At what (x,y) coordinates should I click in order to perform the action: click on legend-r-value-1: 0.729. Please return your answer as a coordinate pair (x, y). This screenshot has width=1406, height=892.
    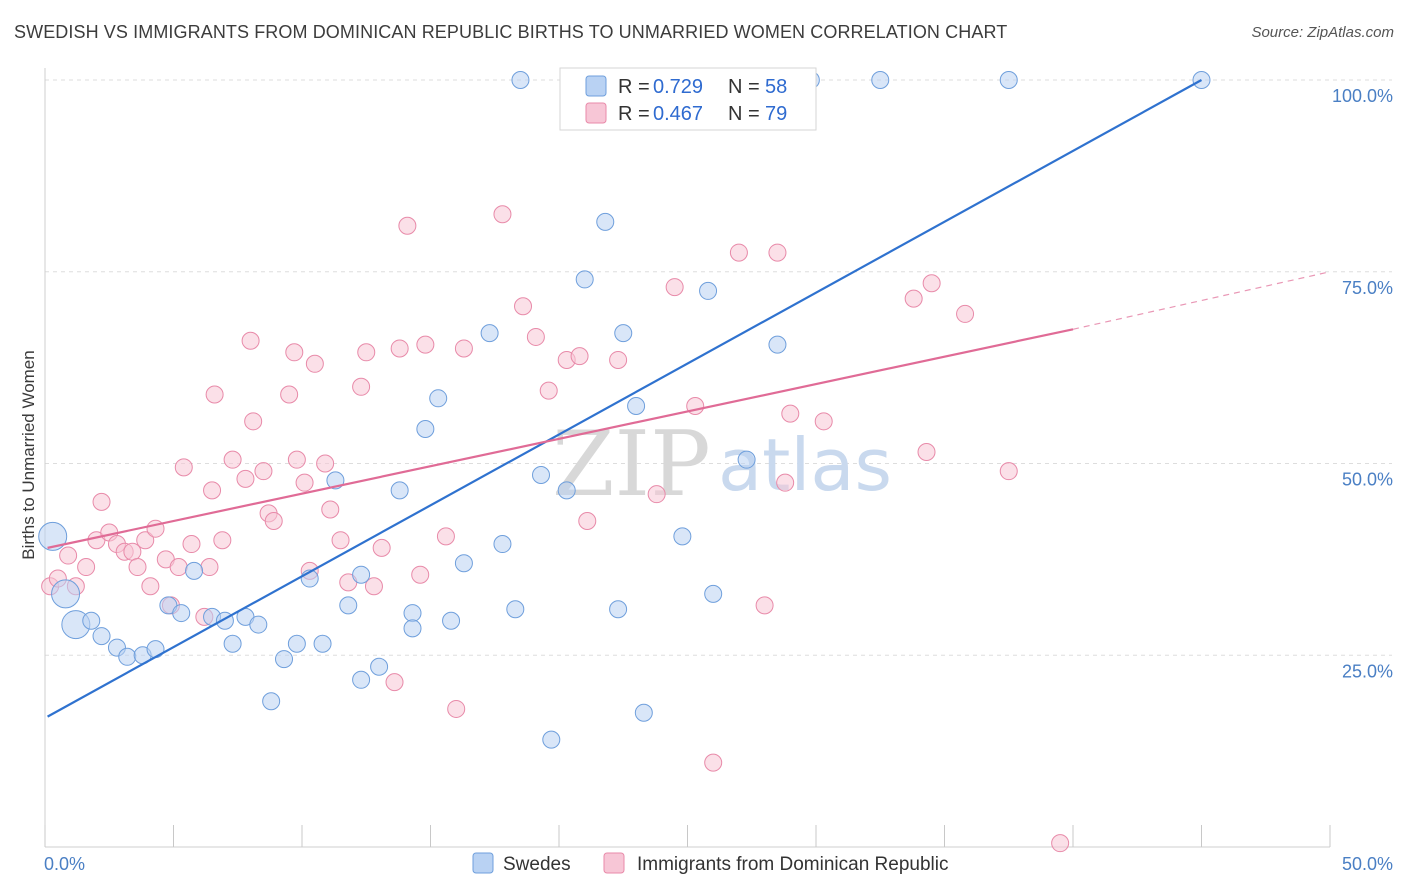
    Looking at the image, I should click on (678, 87).